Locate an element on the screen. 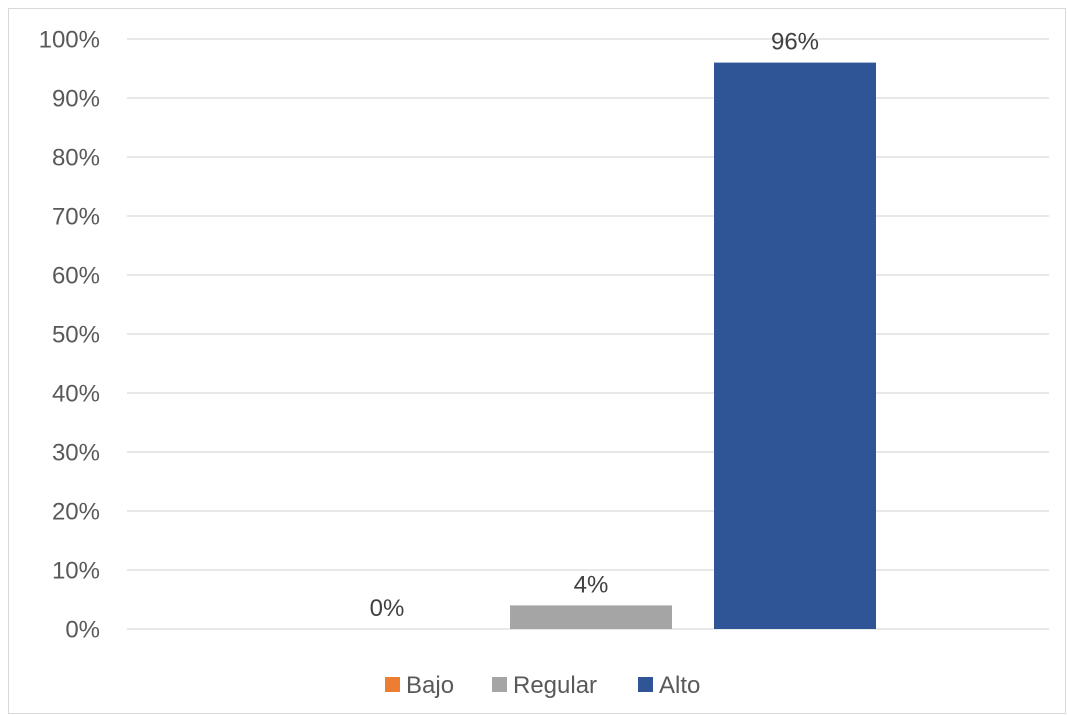 This screenshot has height=715, width=1067. y-tick-label: 0% is located at coordinates (82, 630).